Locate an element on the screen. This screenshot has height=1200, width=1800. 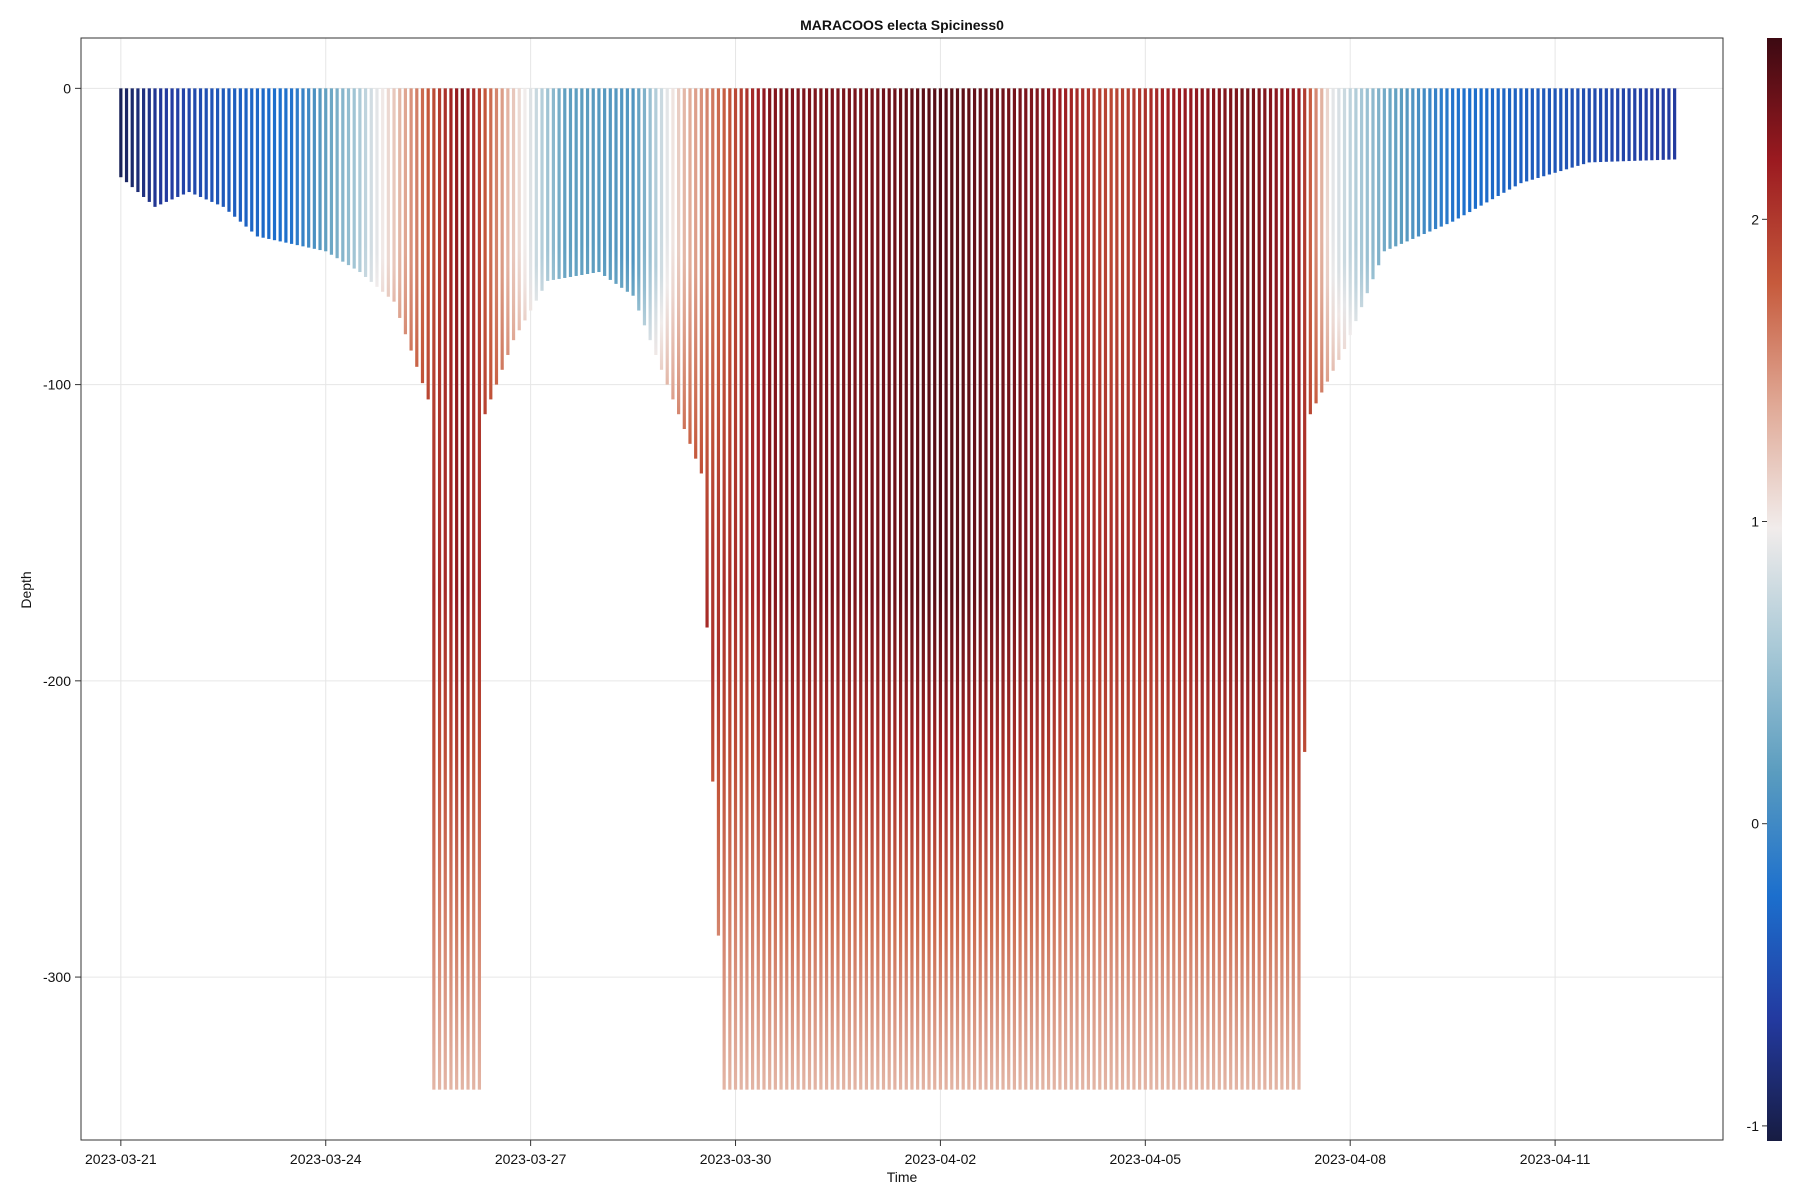
x-tick-label: 2023-03-21 is located at coordinates (121, 1159).